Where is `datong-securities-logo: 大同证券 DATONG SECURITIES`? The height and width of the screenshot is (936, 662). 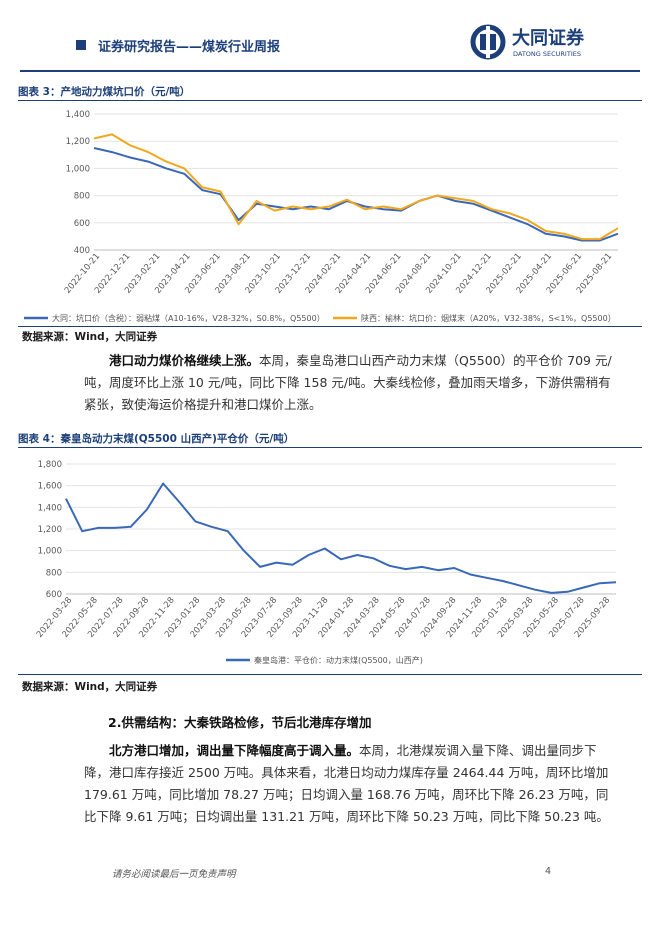 datong-securities-logo: 大同证券 DATONG SECURITIES is located at coordinates (538, 44).